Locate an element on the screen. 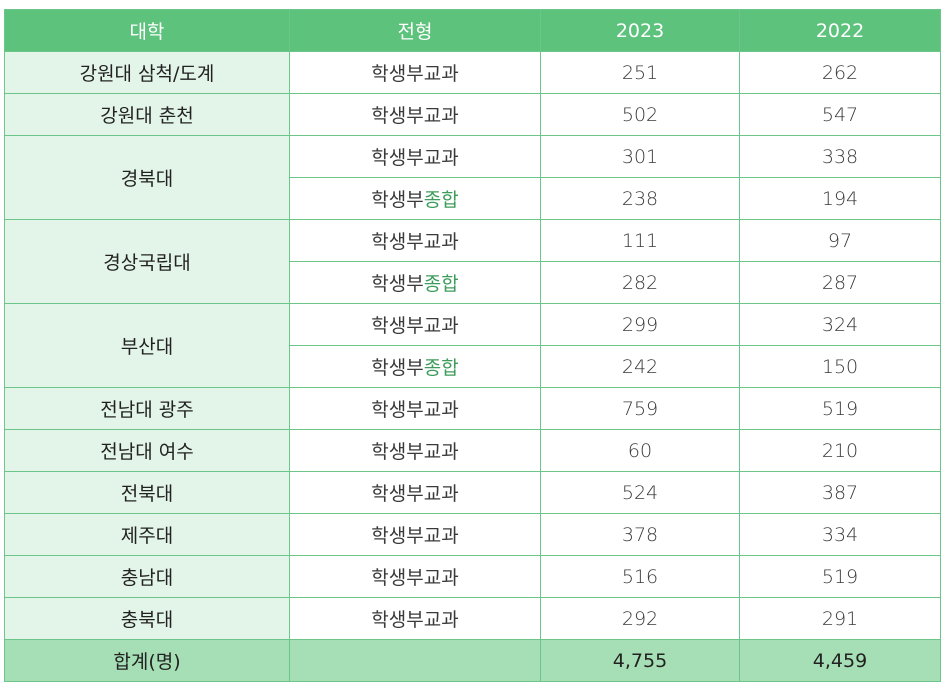 Image resolution: width=947 pixels, height=691 pixels. university-name: 전남대 여수 is located at coordinates (147, 450).